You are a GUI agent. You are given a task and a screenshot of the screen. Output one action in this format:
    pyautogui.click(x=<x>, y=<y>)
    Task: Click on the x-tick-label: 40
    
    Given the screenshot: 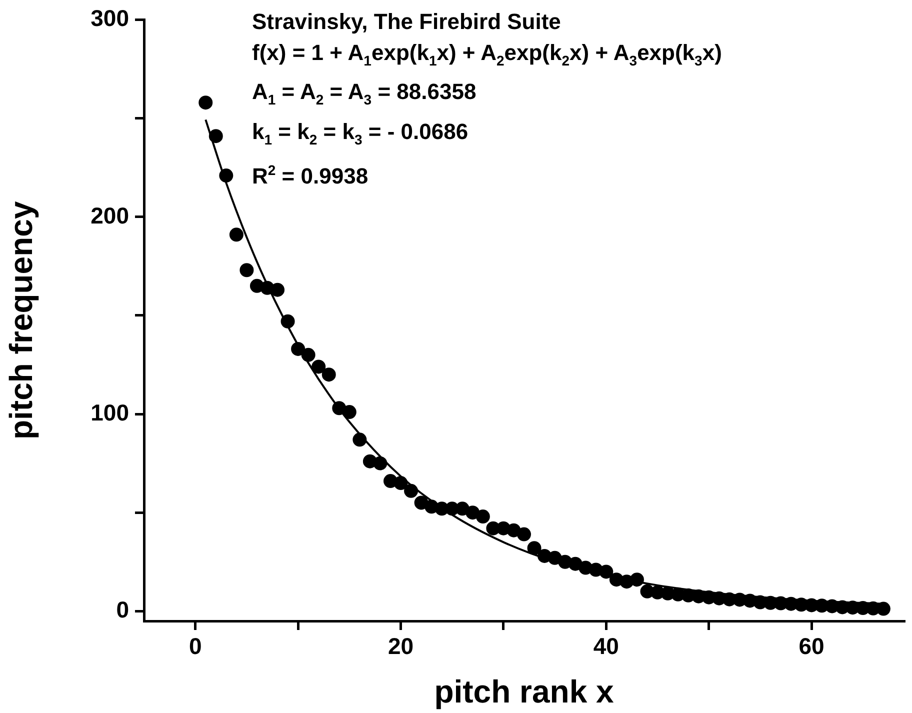 What is the action you would take?
    pyautogui.click(x=606, y=646)
    